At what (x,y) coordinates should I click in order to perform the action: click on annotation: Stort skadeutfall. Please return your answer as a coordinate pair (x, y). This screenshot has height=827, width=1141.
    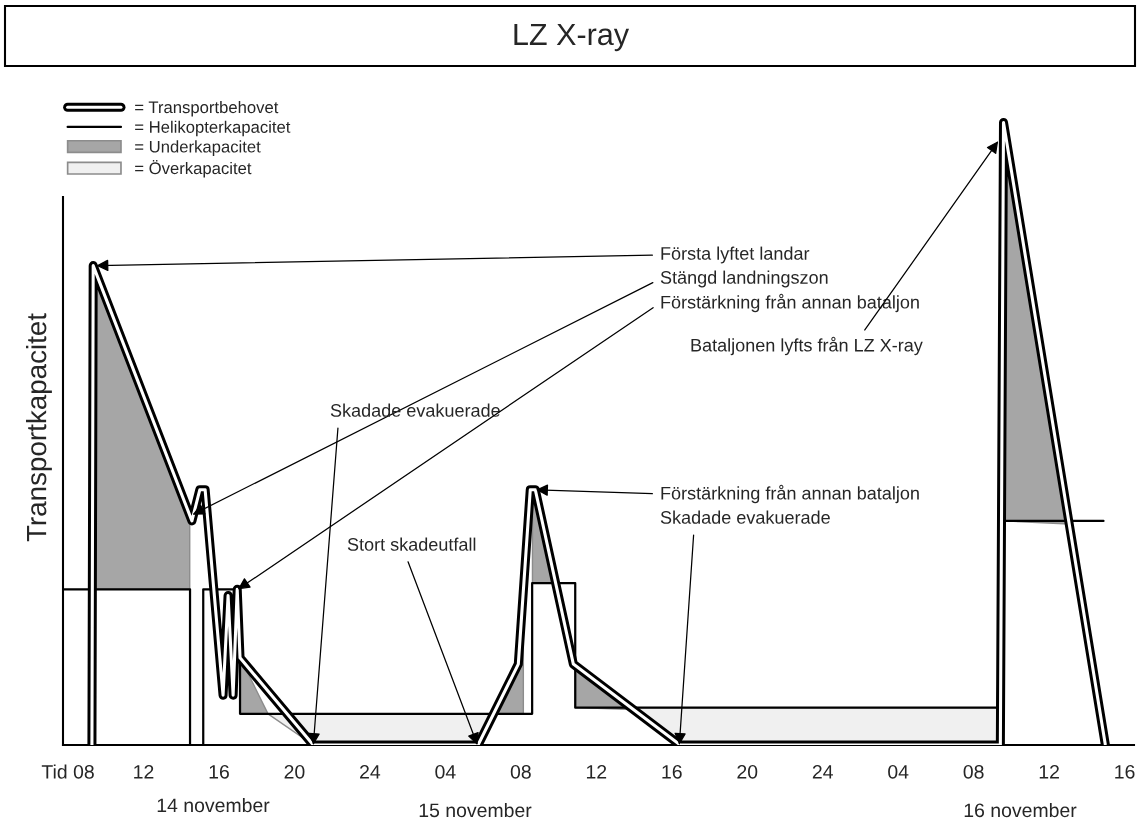
    Looking at the image, I should click on (411, 544).